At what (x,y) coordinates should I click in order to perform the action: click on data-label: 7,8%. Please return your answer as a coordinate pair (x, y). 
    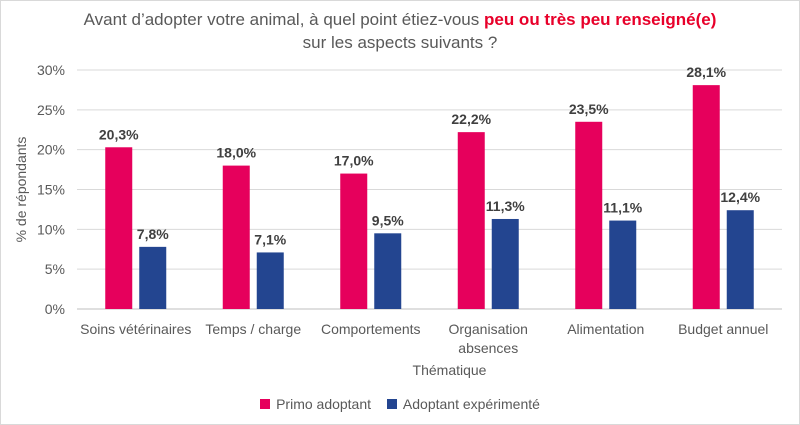
    Looking at the image, I should click on (153, 234).